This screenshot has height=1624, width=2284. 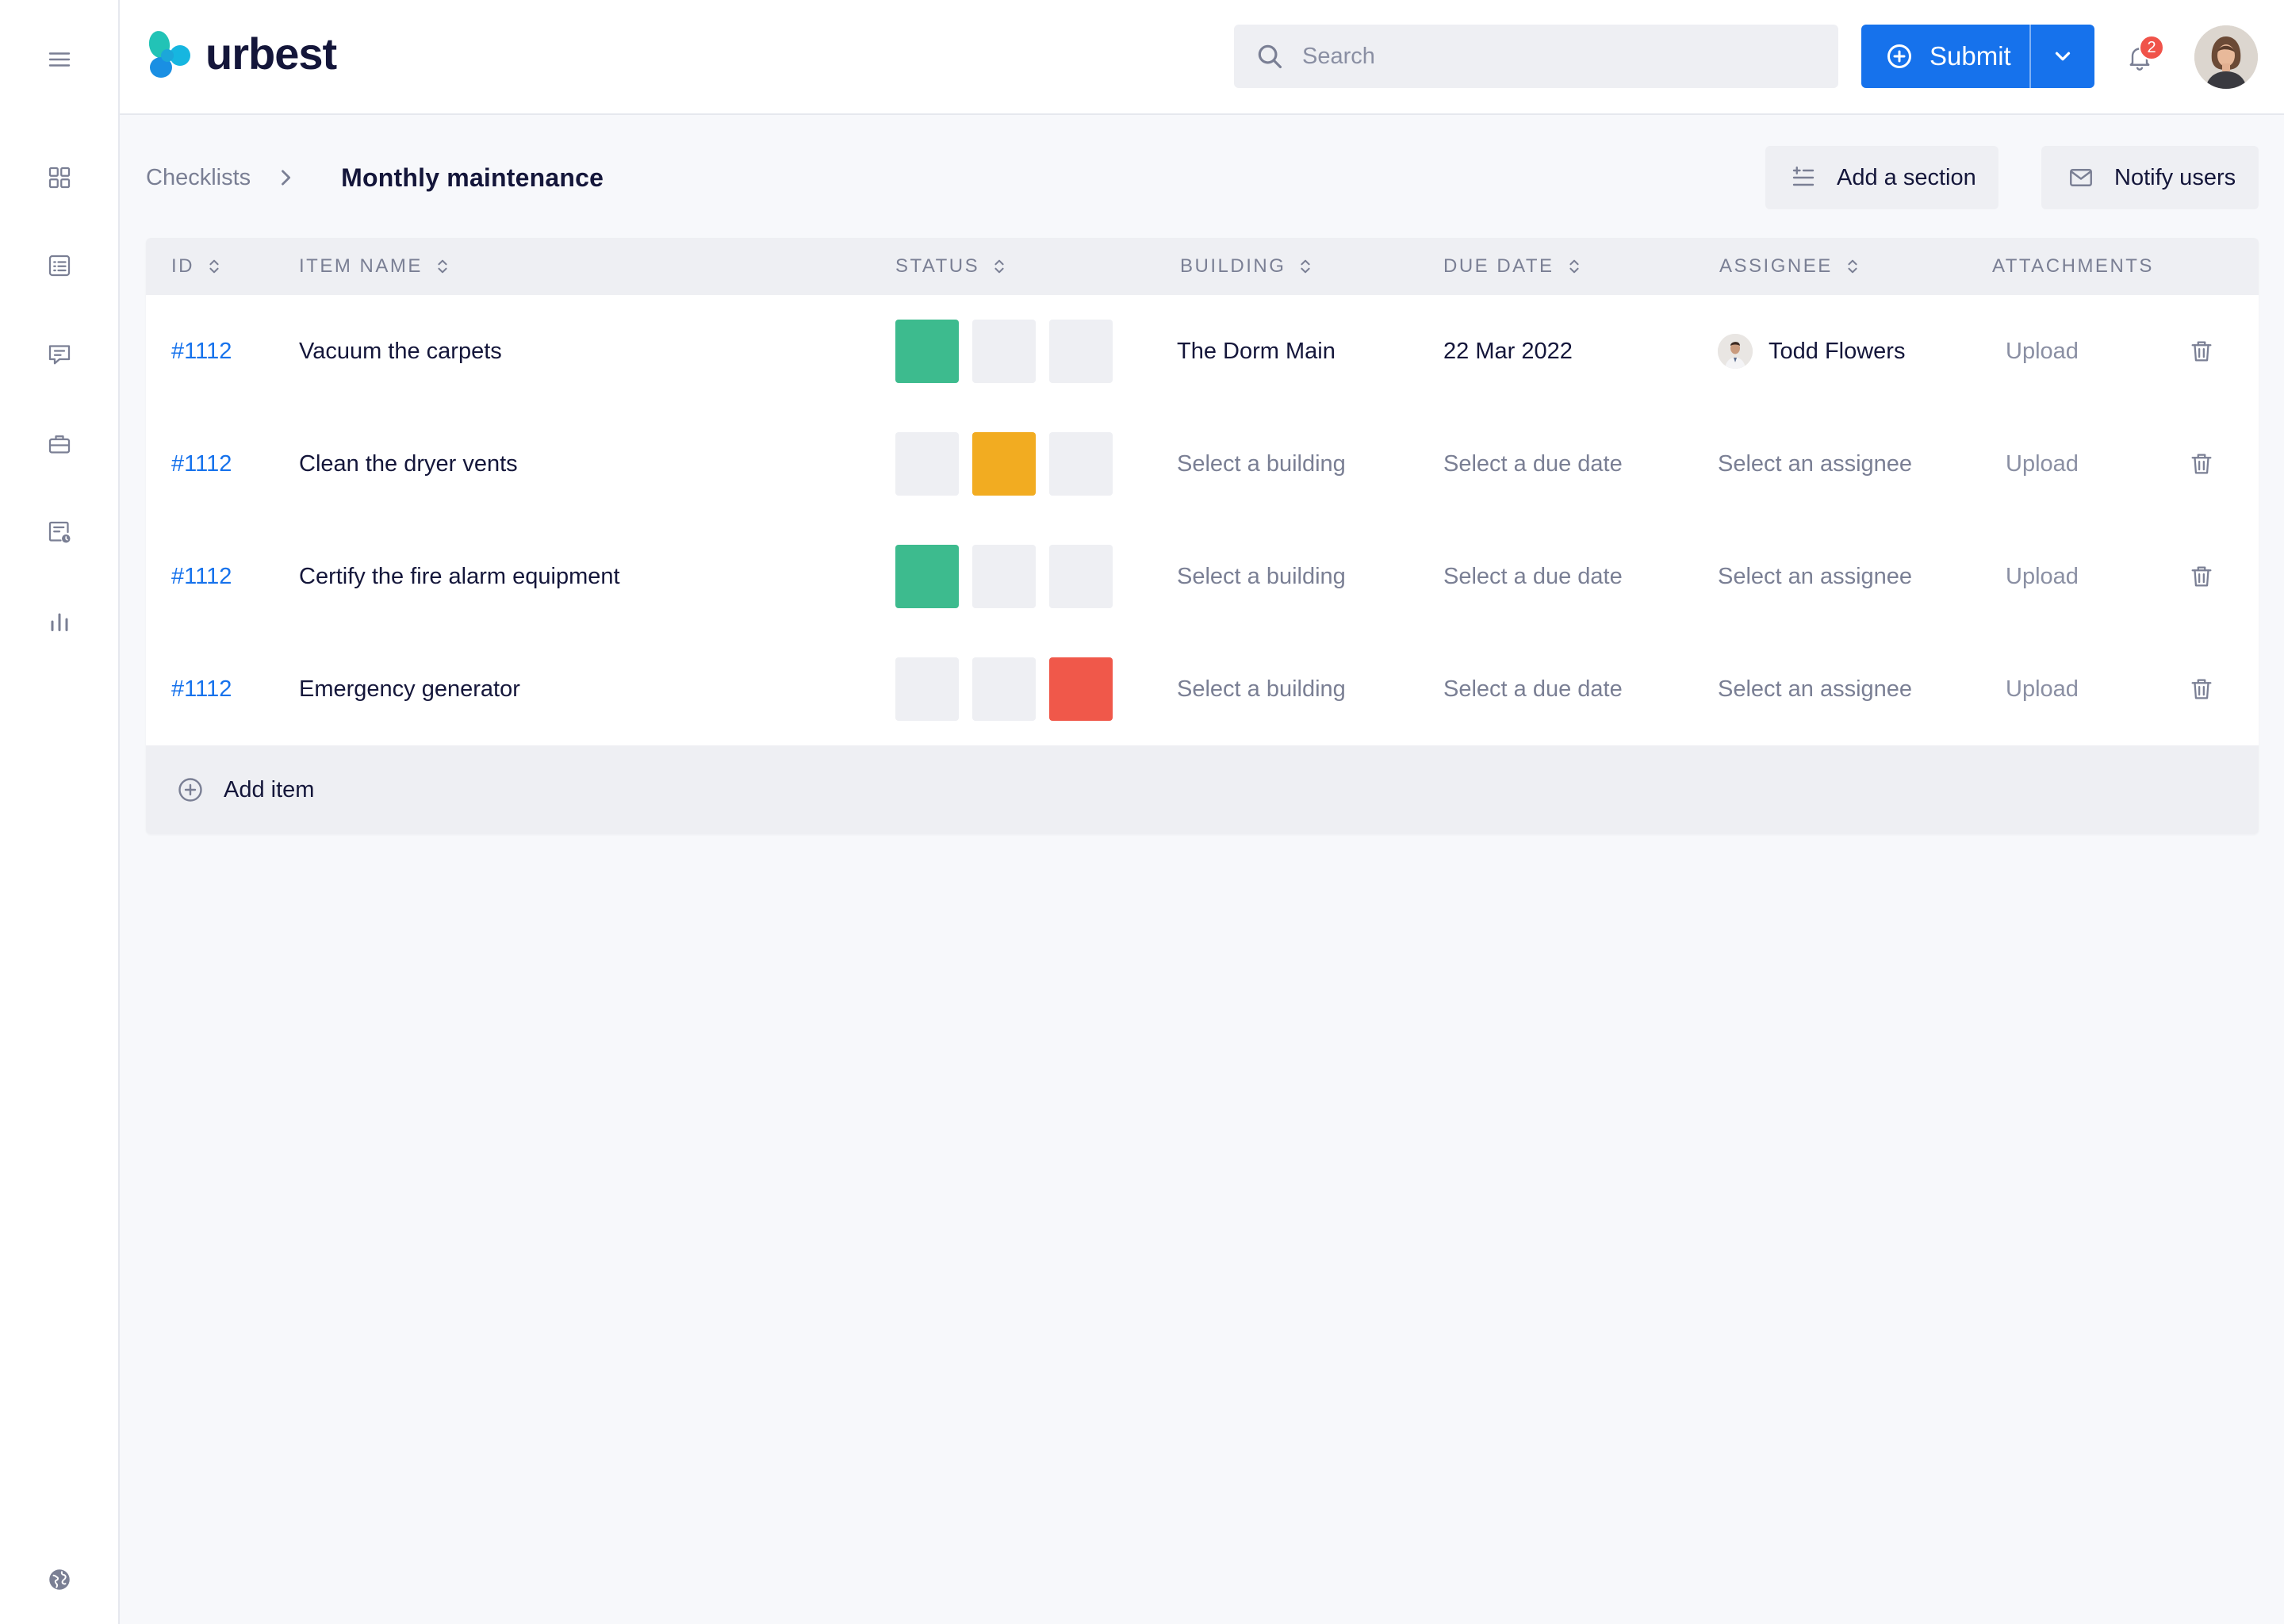 I want to click on assignee-select: Todd Flowers, so click(x=1811, y=351).